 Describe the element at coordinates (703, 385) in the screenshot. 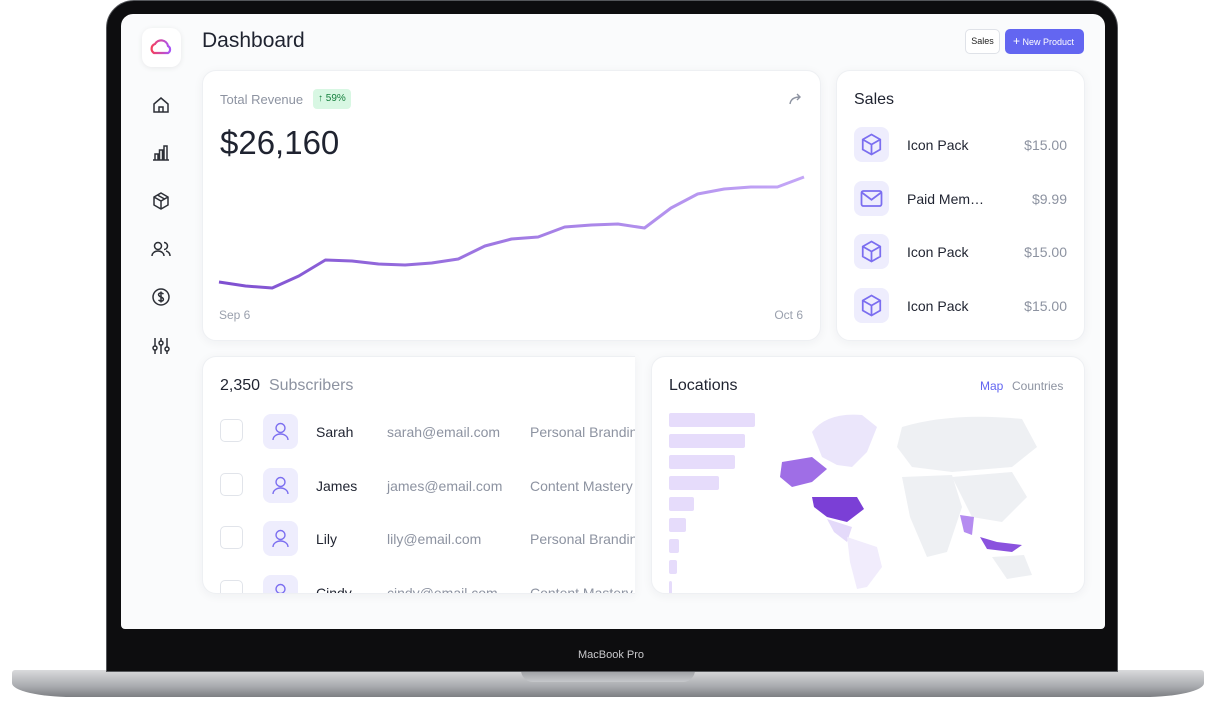

I see `card-title: Locations` at that location.